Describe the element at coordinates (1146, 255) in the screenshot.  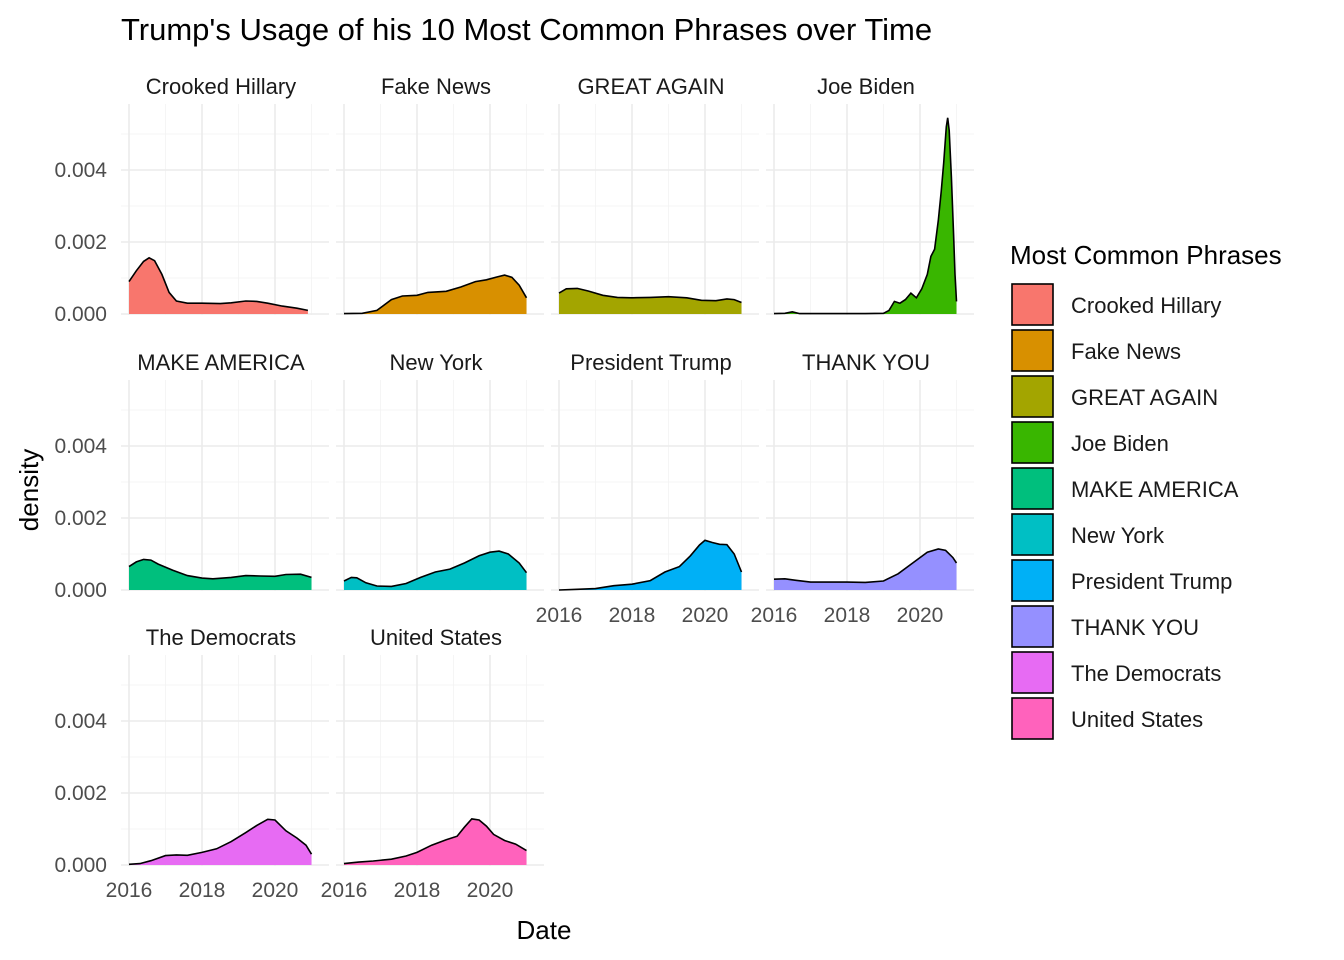
I see `legend-title: Most Common Phrases` at that location.